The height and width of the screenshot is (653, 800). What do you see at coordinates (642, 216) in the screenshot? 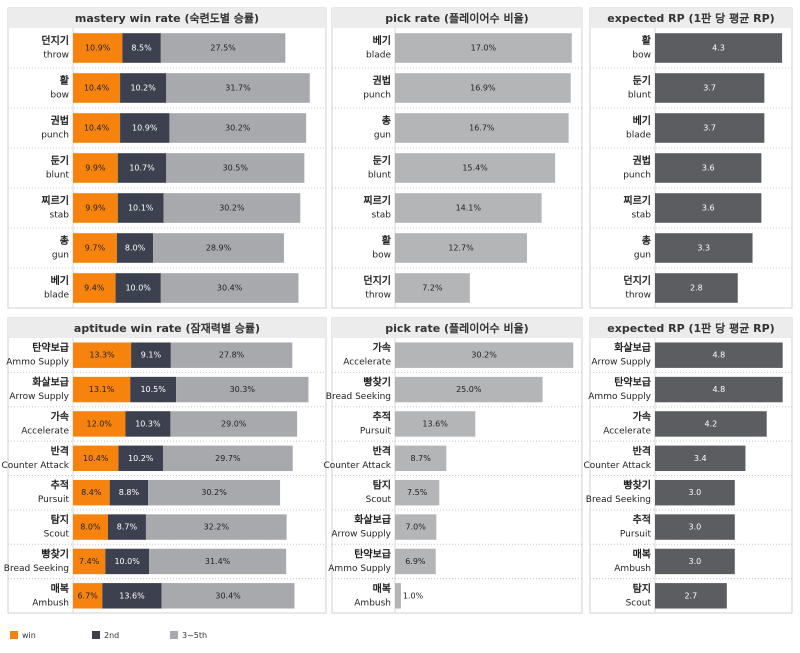
I see `category-label-en: stab` at bounding box center [642, 216].